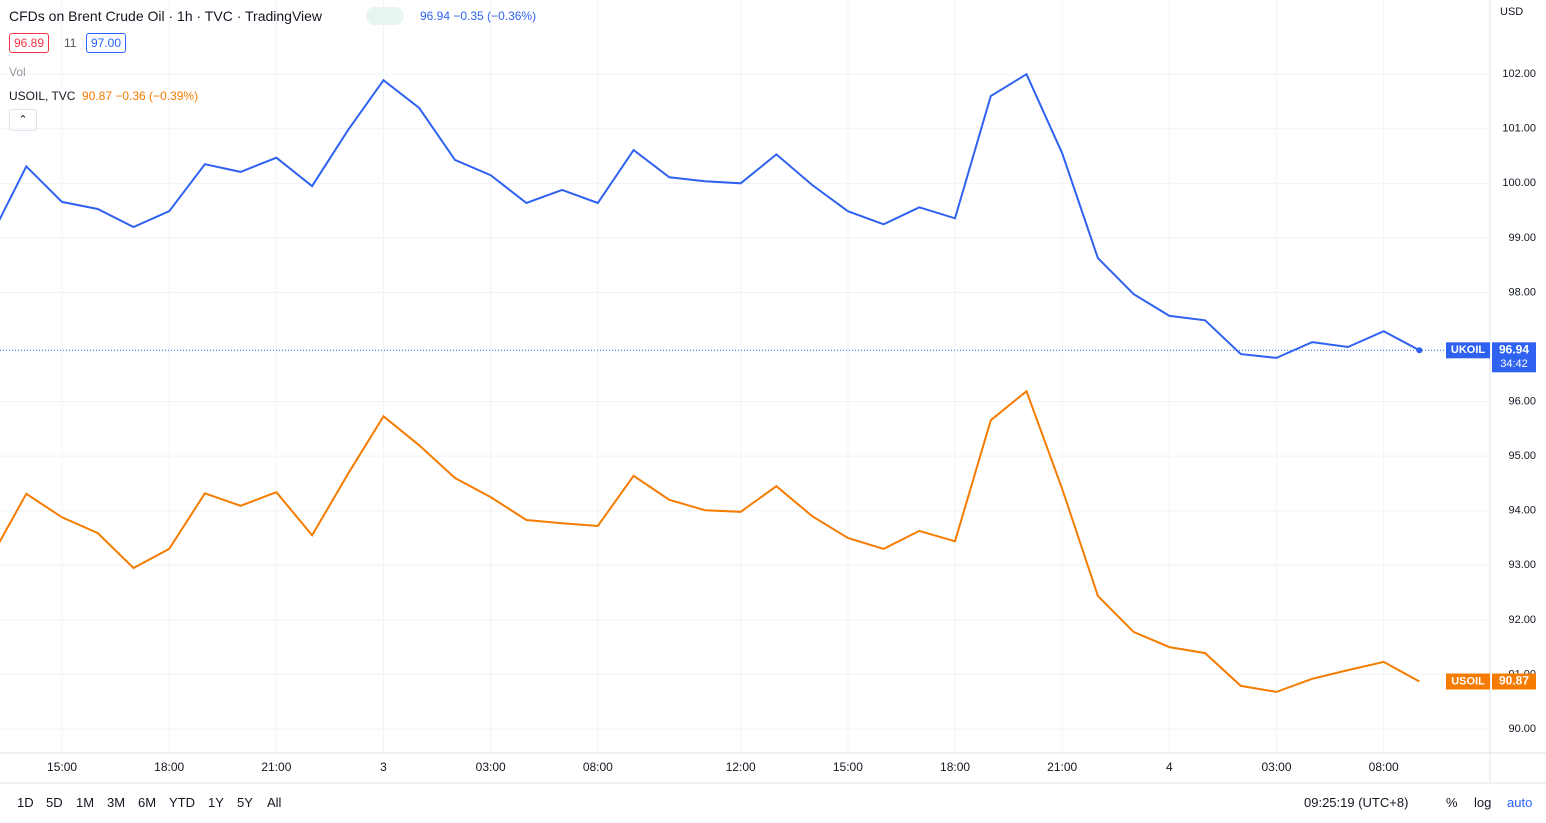 This screenshot has height=823, width=1546. I want to click on price-label: 90.87, so click(1514, 681).